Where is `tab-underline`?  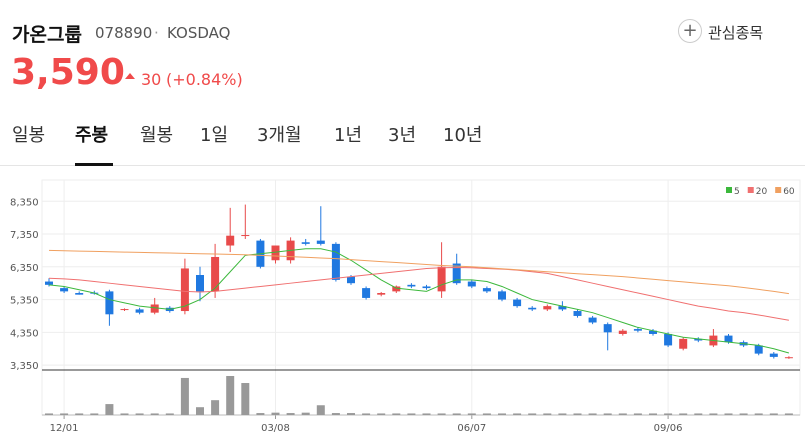
tab-underline is located at coordinates (94, 164).